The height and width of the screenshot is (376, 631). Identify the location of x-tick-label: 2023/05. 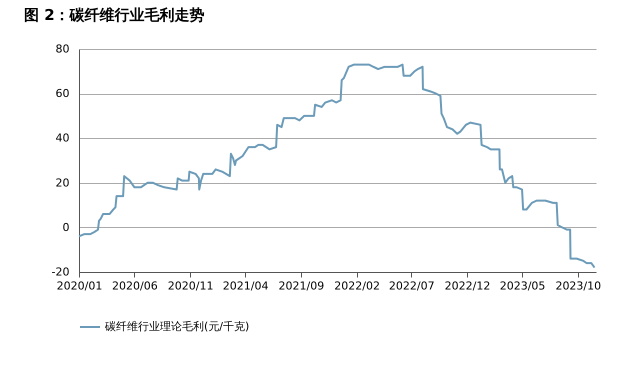
(523, 286).